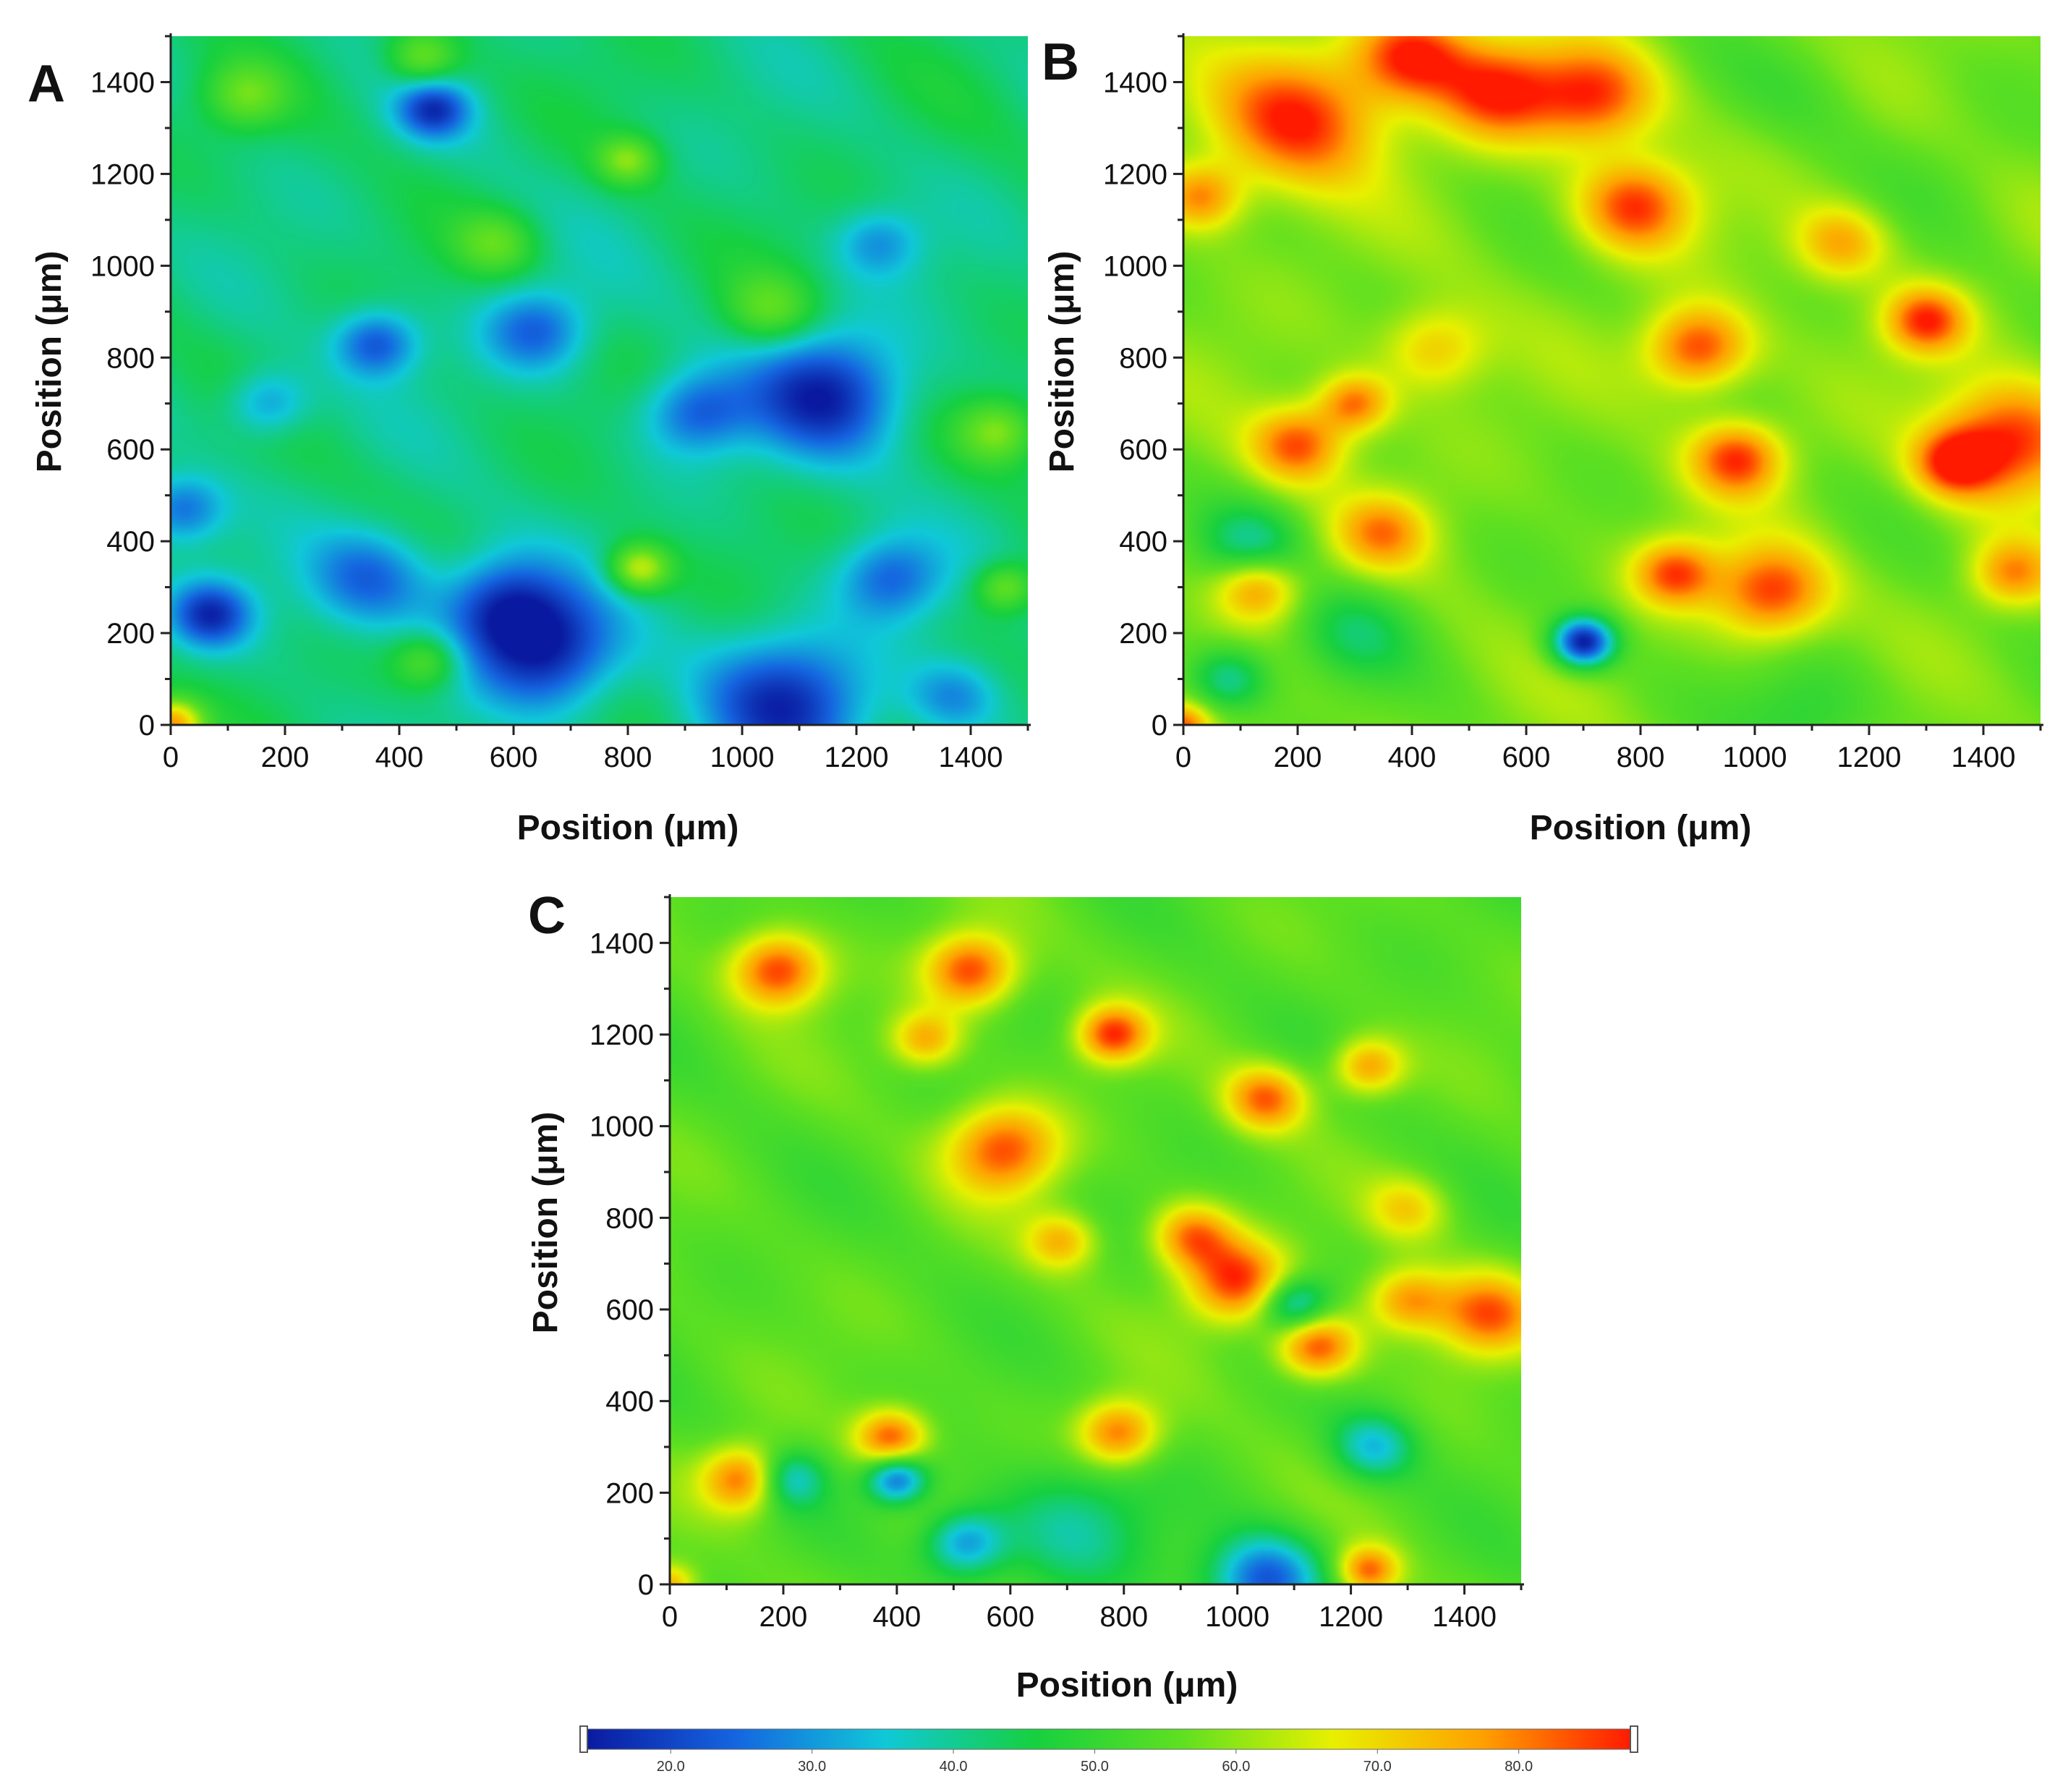 The height and width of the screenshot is (1792, 2068). Describe the element at coordinates (812, 1767) in the screenshot. I see `colorbar-tick-label: 30.0` at that location.